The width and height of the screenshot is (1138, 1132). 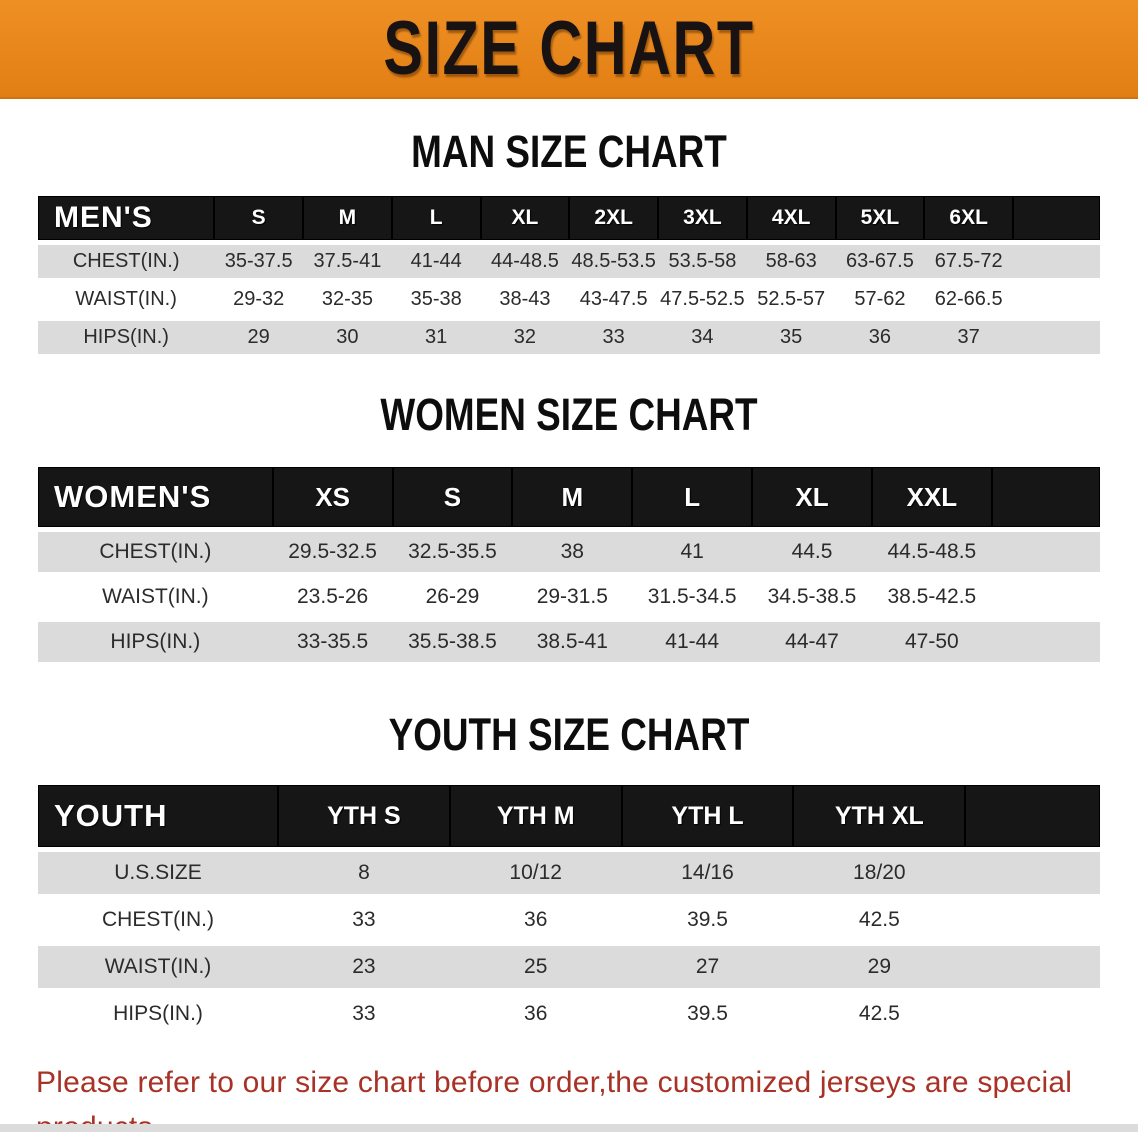 I want to click on measurement-value: 32, so click(x=525, y=337).